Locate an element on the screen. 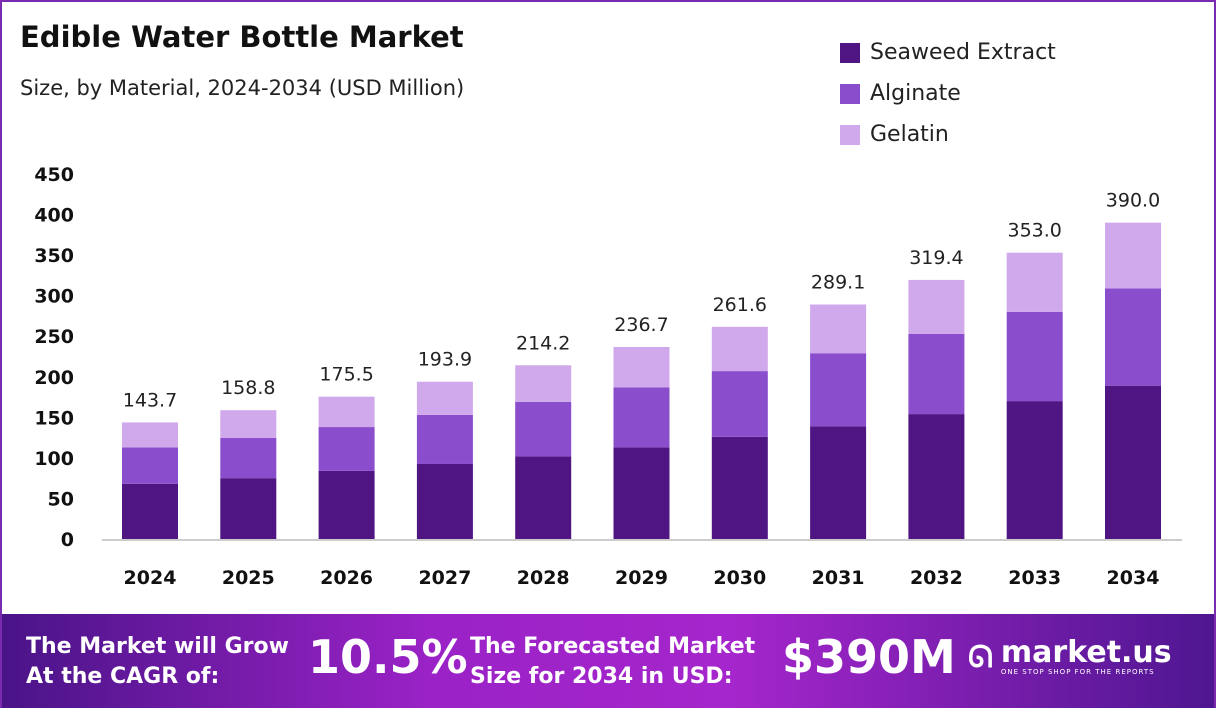  x-tick-label: 2025 is located at coordinates (248, 578).